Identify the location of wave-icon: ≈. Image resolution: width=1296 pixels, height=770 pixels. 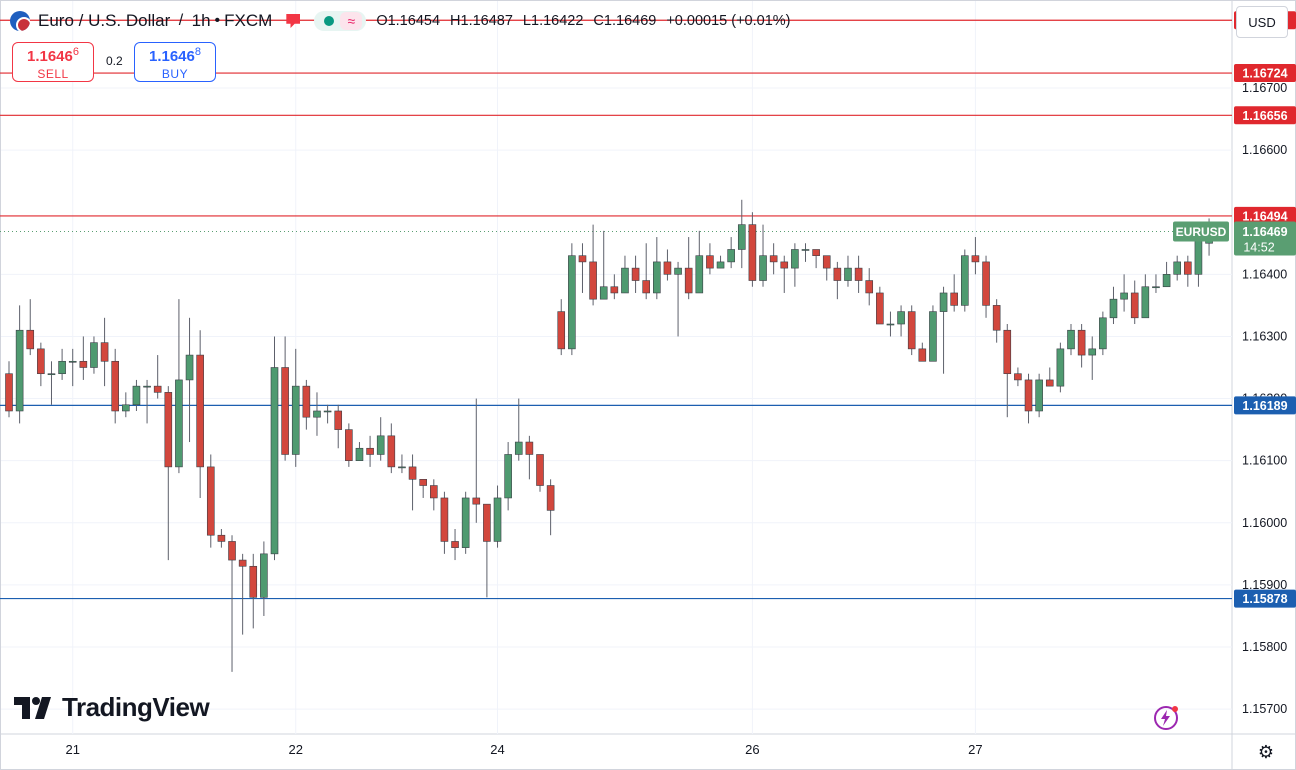
(351, 21).